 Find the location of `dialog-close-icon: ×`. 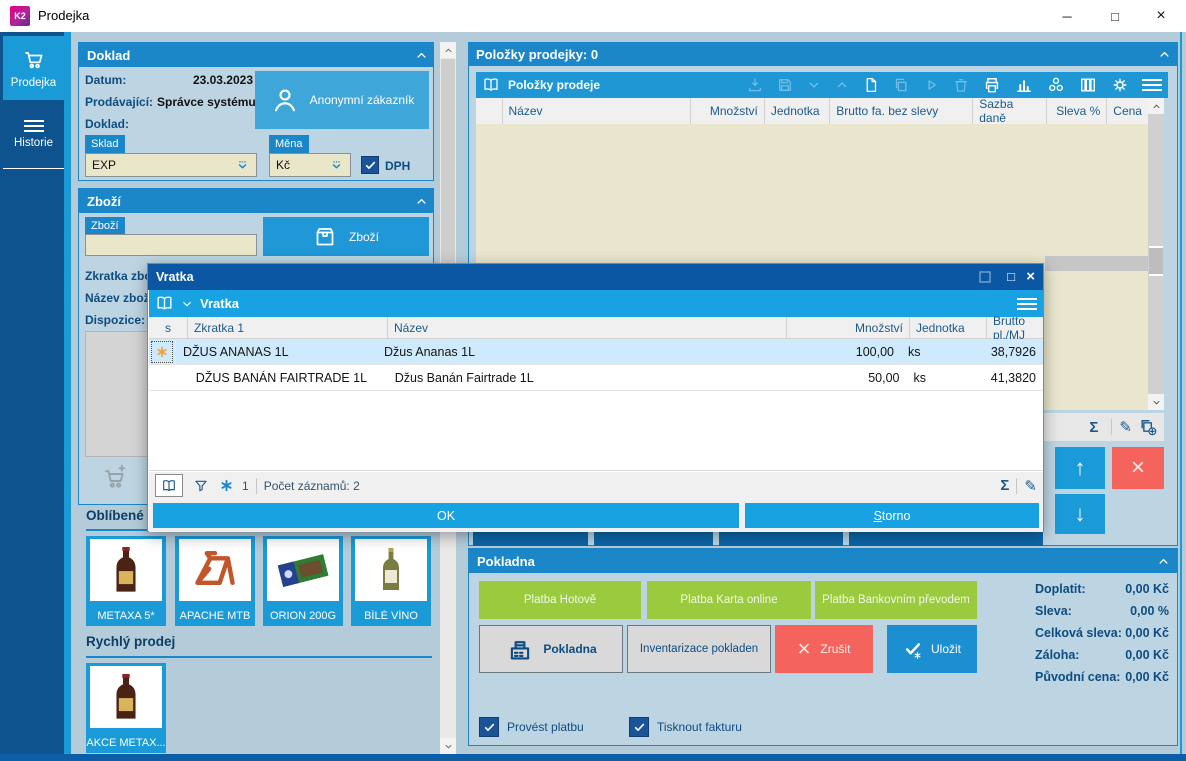

dialog-close-icon: × is located at coordinates (1030, 276).